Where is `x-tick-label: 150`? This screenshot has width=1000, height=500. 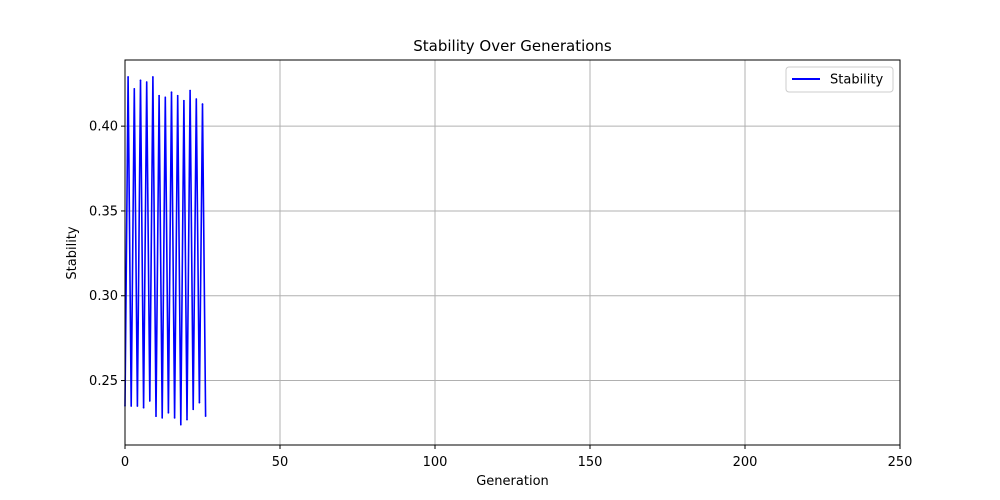
x-tick-label: 150 is located at coordinates (590, 462).